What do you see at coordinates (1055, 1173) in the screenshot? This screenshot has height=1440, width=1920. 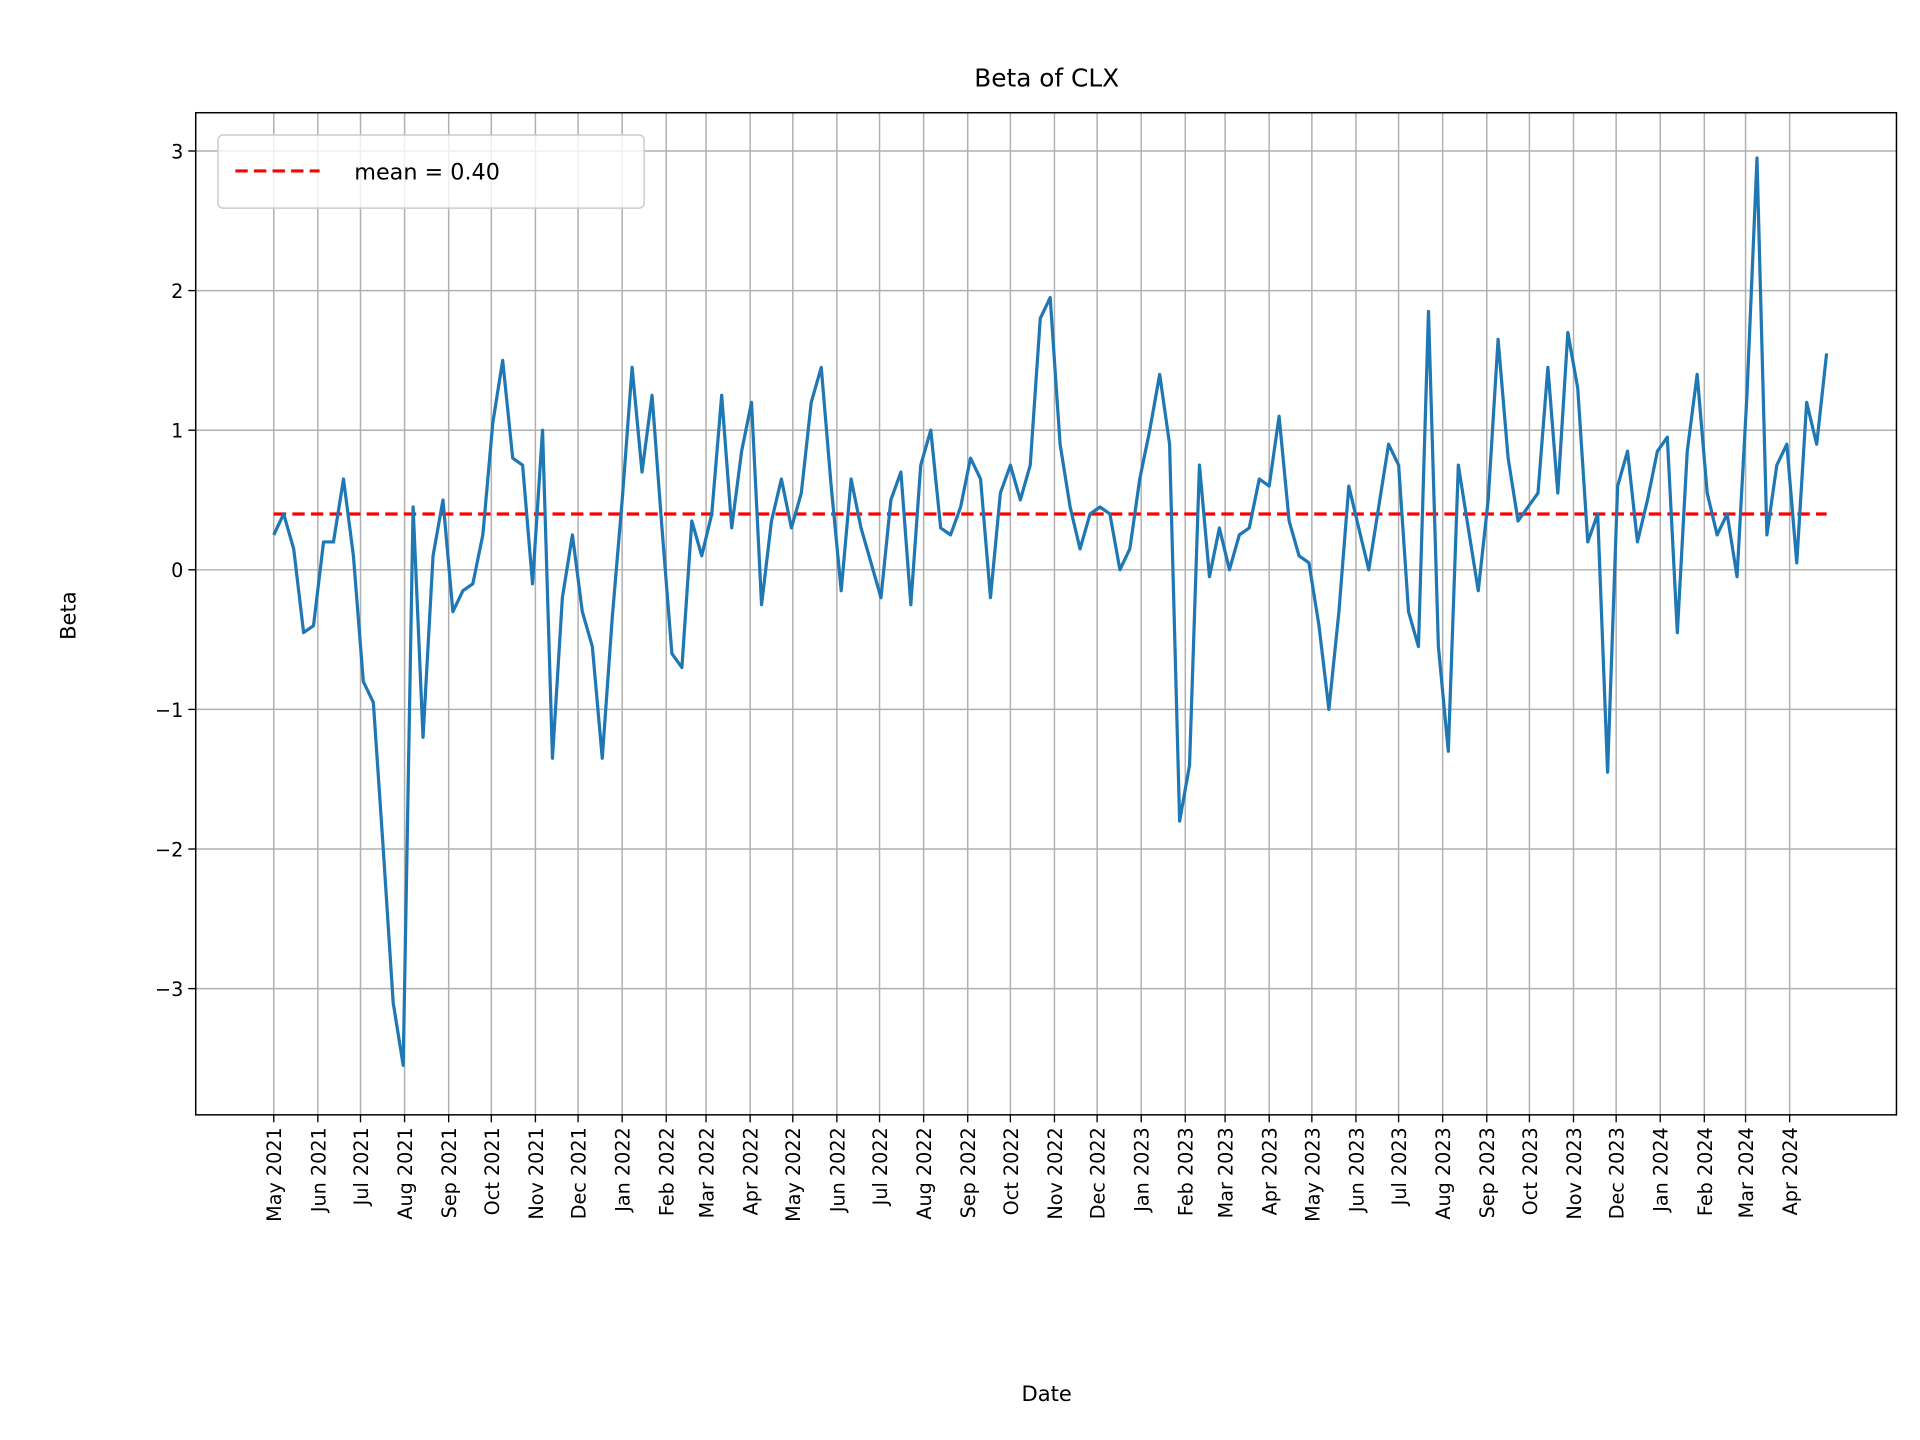 I see `x-tick-label: Nov 2022` at bounding box center [1055, 1173].